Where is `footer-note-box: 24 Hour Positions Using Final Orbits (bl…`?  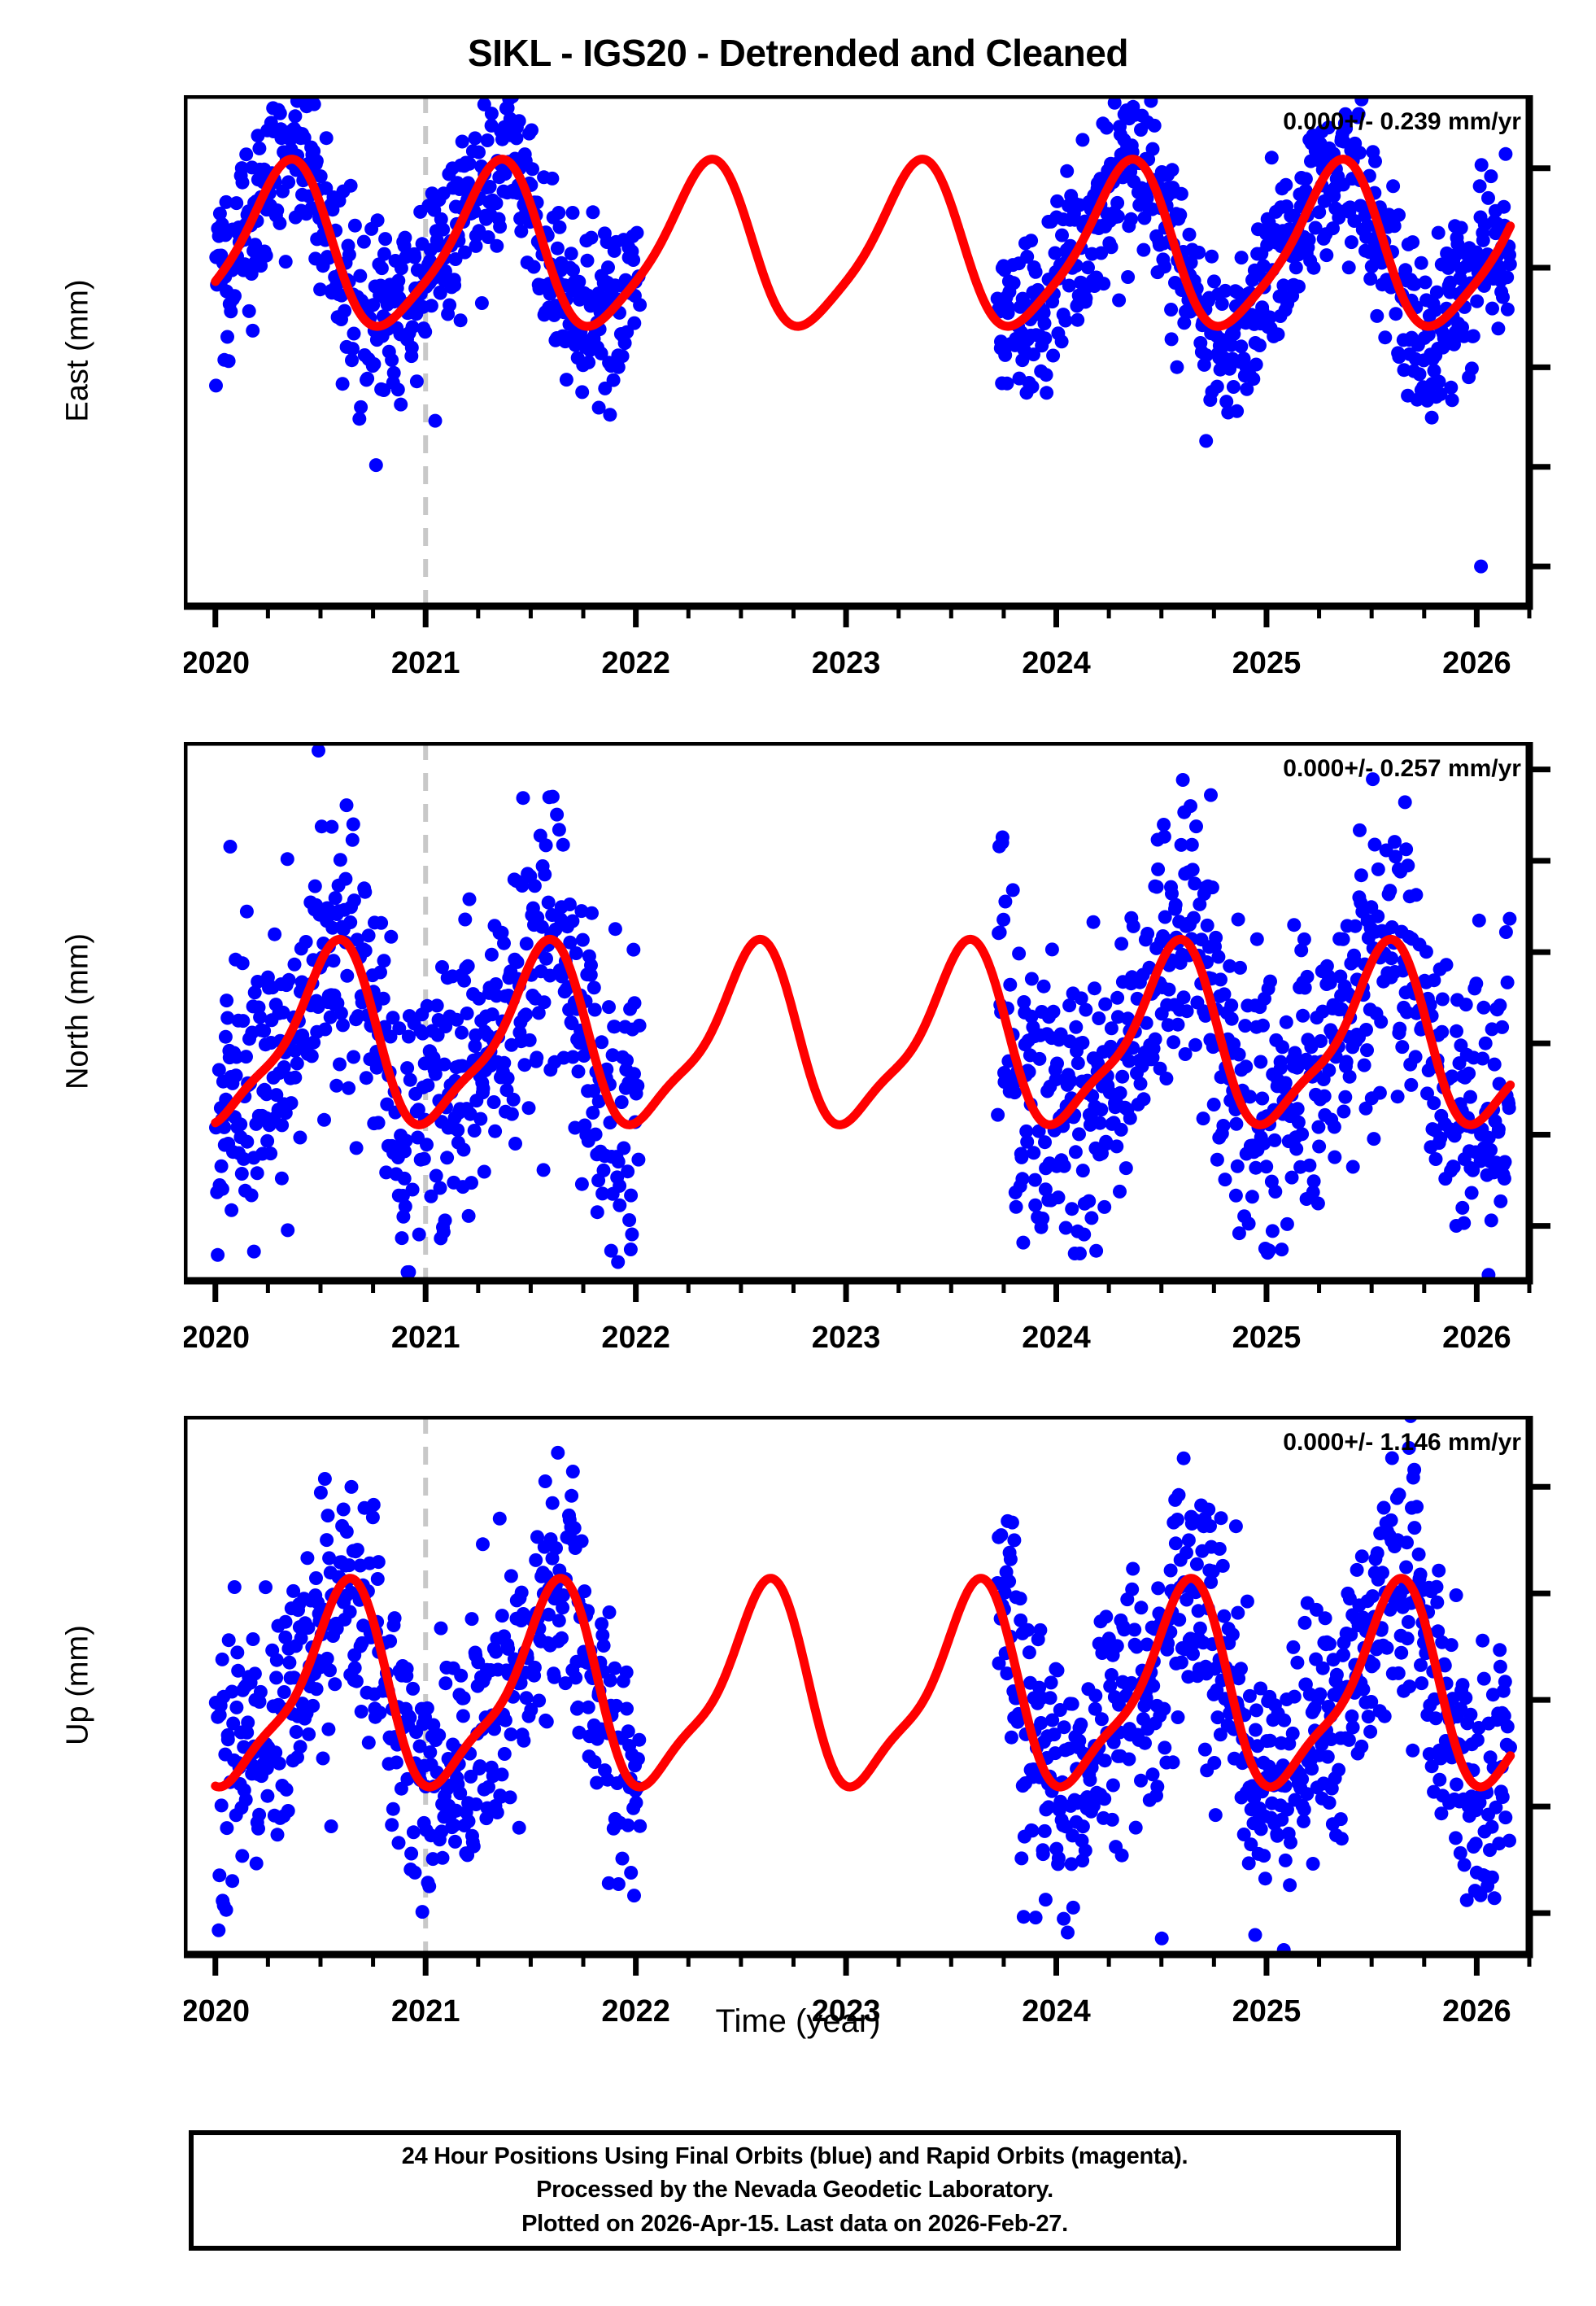 footer-note-box: 24 Hour Positions Using Final Orbits (bl… is located at coordinates (795, 2190).